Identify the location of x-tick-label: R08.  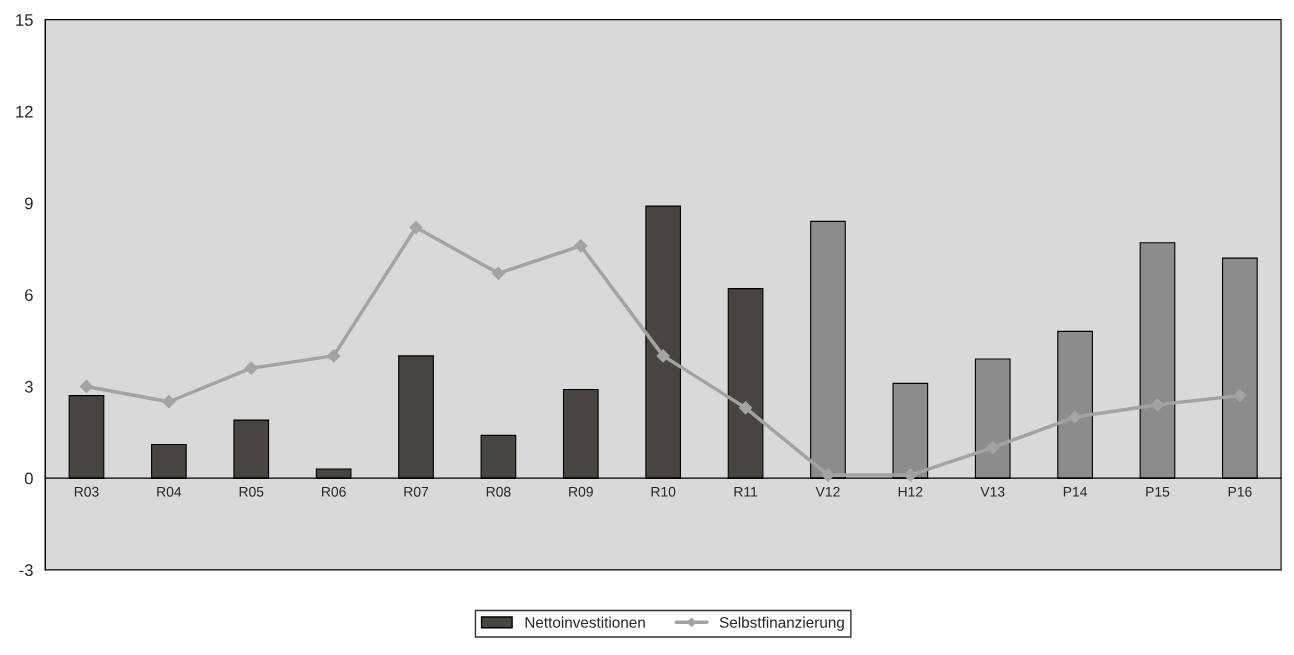
(498, 491).